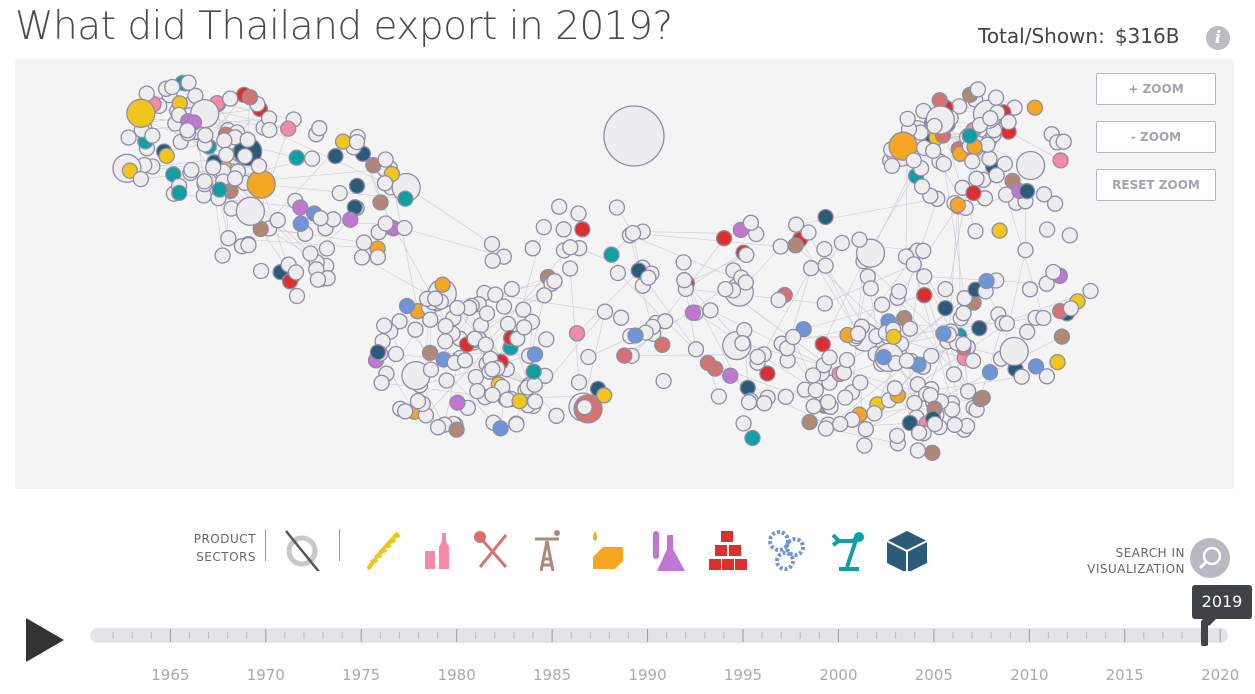  What do you see at coordinates (659, 635) in the screenshot?
I see `timeline-slider` at bounding box center [659, 635].